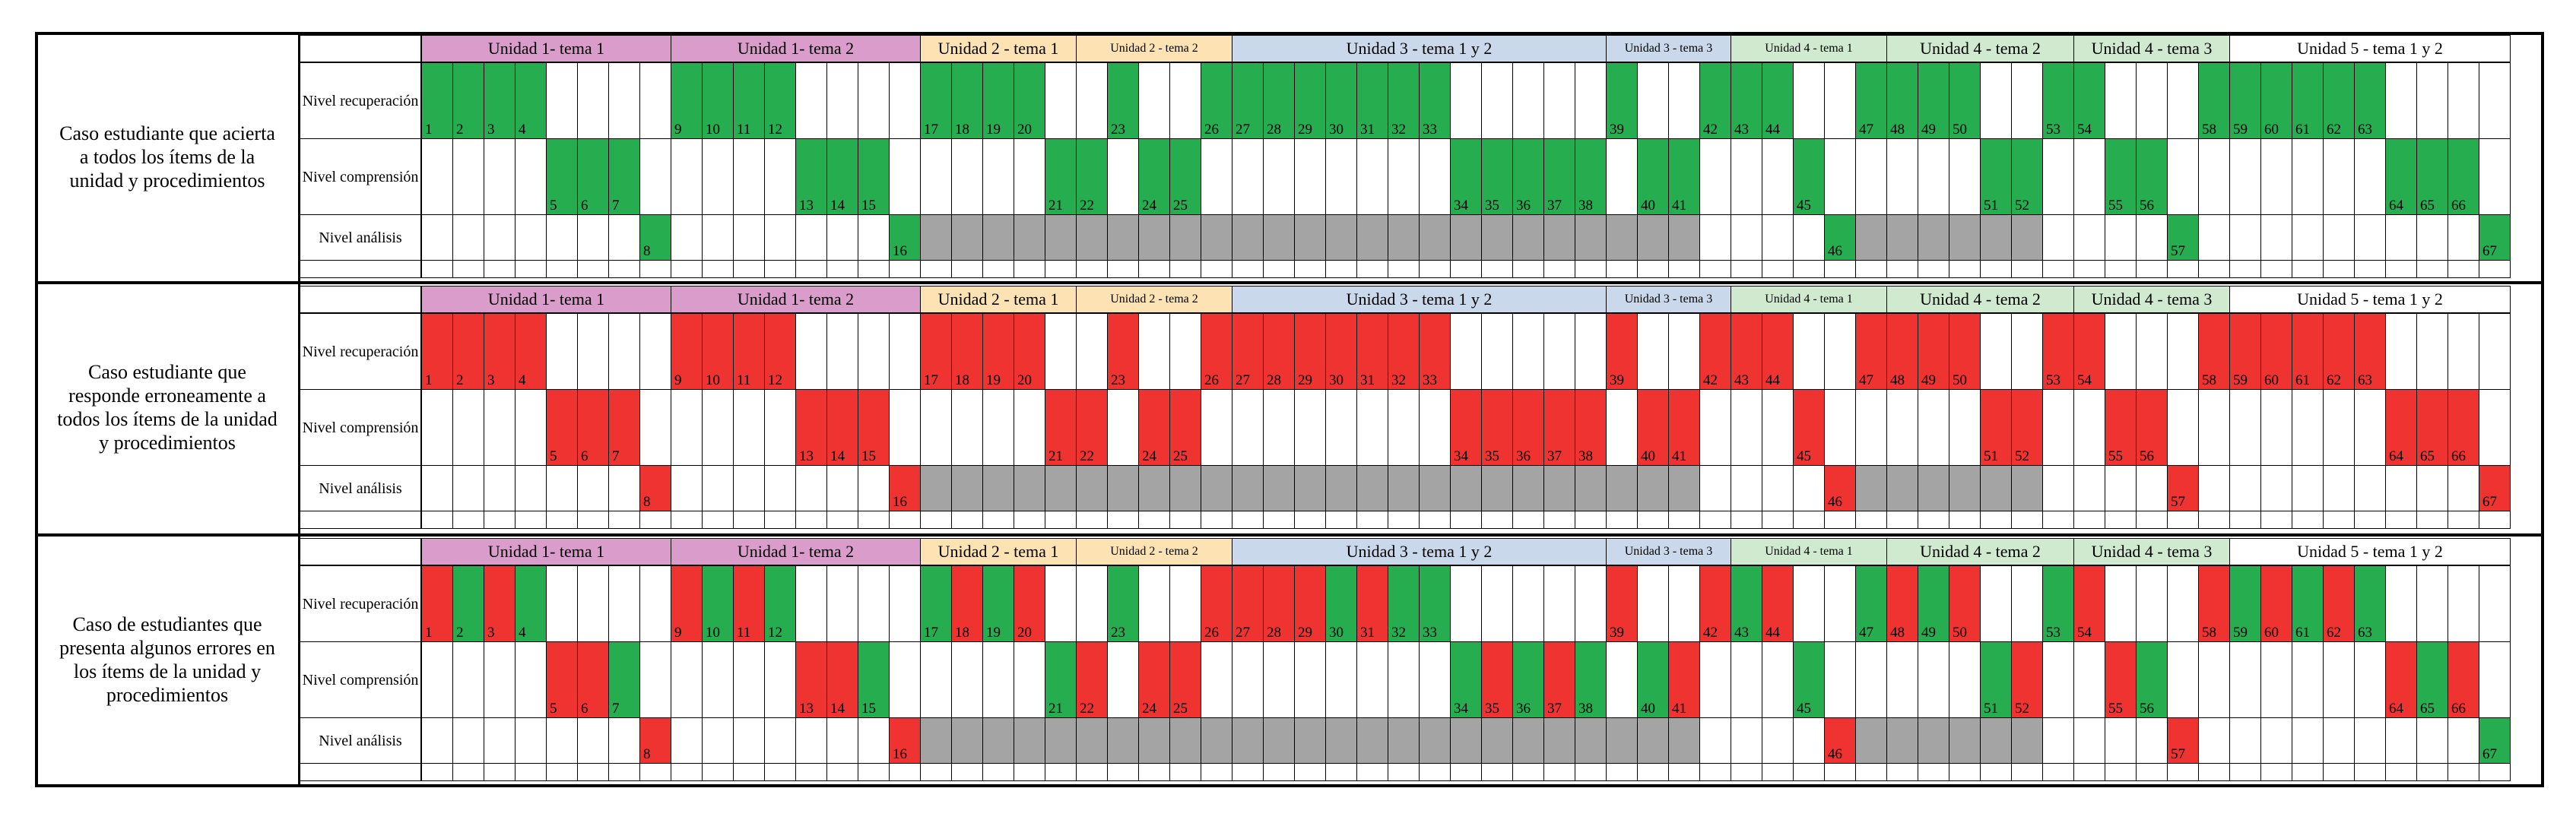  What do you see at coordinates (1960, 380) in the screenshot?
I see `item-number: 50` at bounding box center [1960, 380].